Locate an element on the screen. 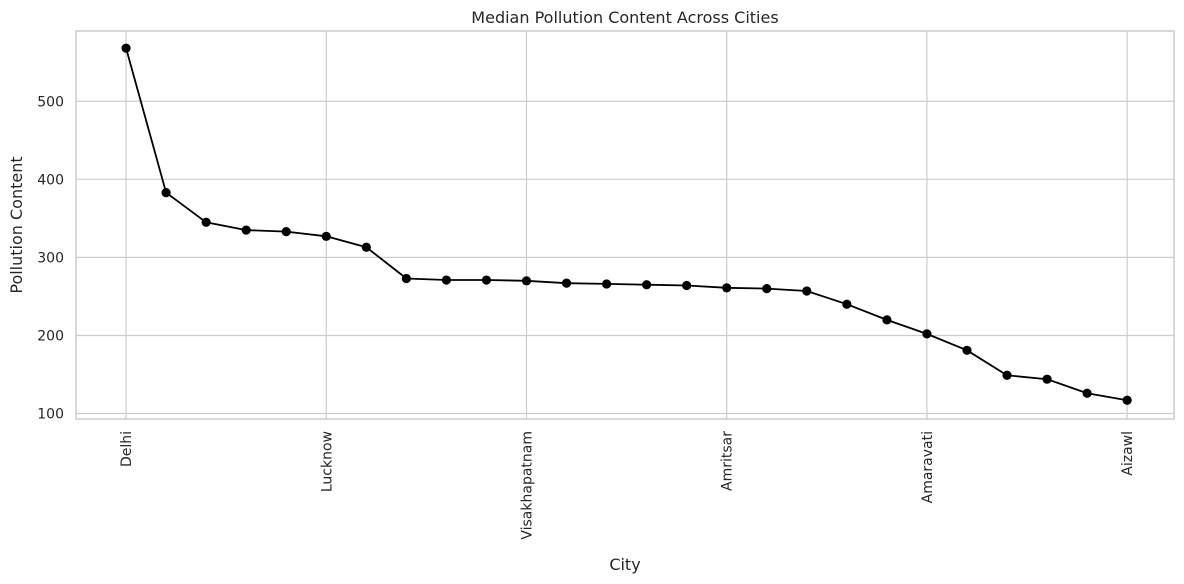 The height and width of the screenshot is (584, 1184). y-tick-label: 200 is located at coordinates (50, 336).